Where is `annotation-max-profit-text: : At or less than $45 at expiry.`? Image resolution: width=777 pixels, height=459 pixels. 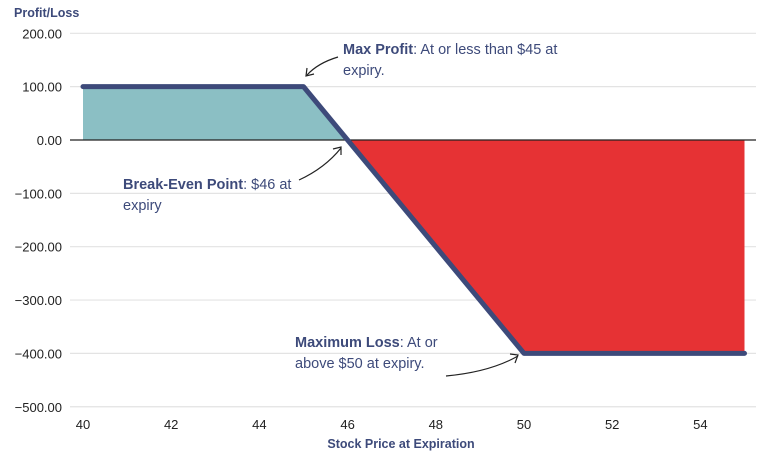
annotation-max-profit-text: : At or less than $45 at expiry. is located at coordinates (450, 60).